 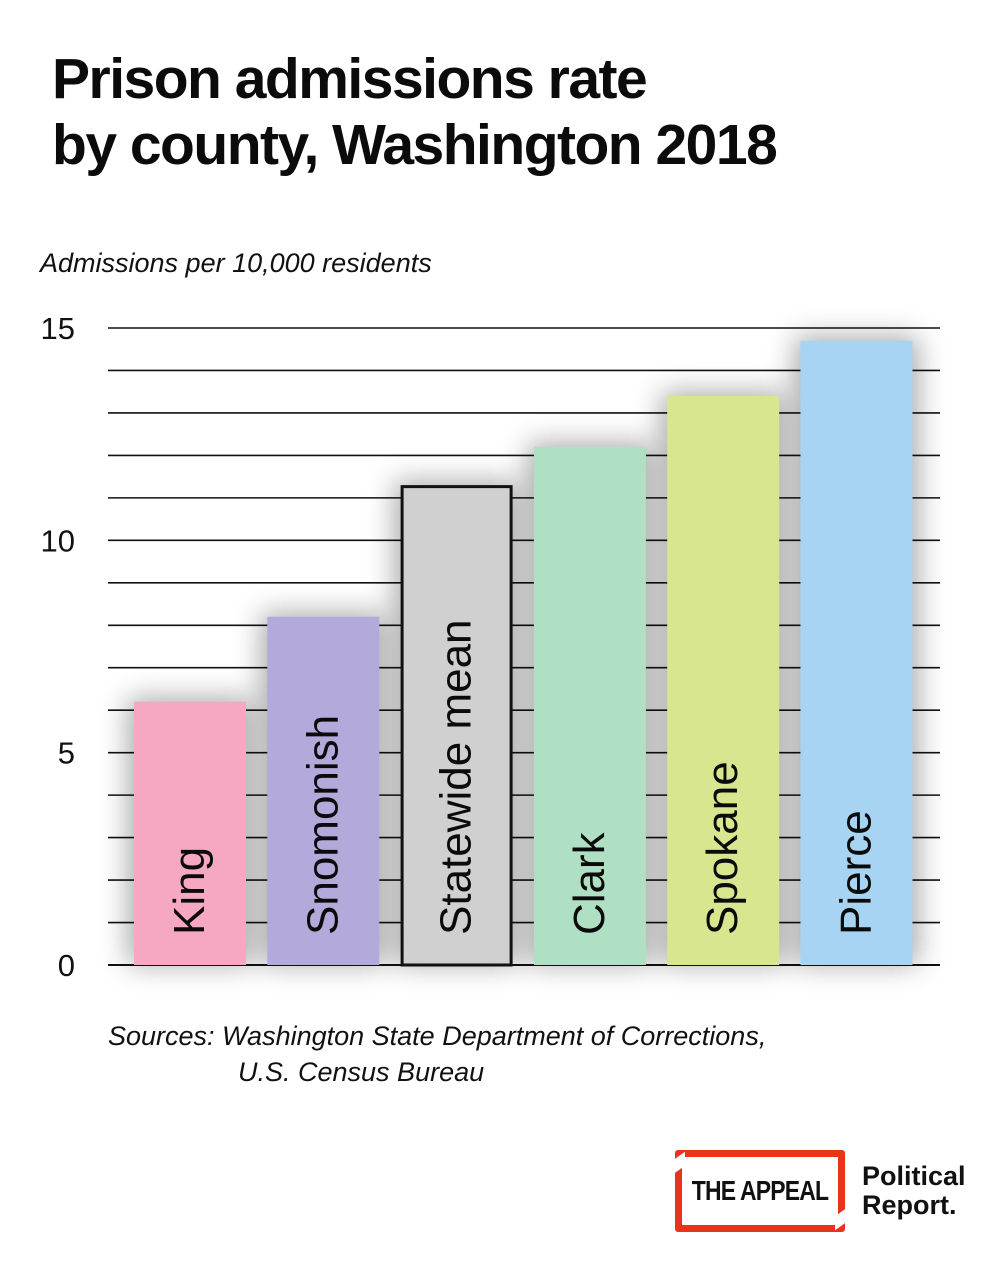 What do you see at coordinates (456, 777) in the screenshot?
I see `bar-label-statewide-mean: Statewide mean` at bounding box center [456, 777].